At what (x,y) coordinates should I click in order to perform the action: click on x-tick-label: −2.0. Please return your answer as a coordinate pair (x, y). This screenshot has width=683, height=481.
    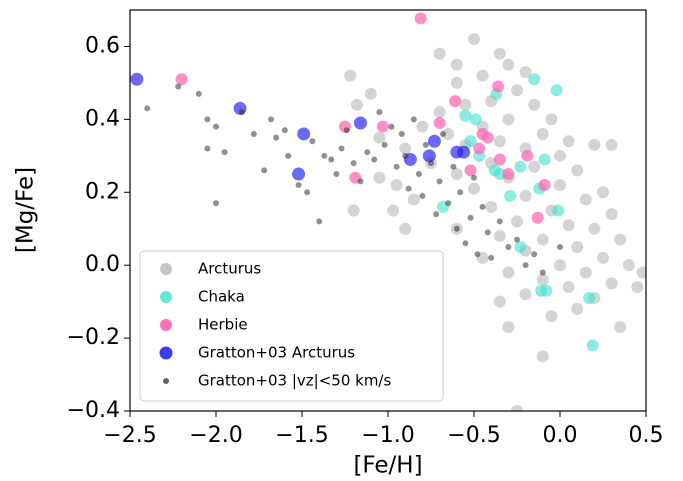
    Looking at the image, I should click on (215, 435).